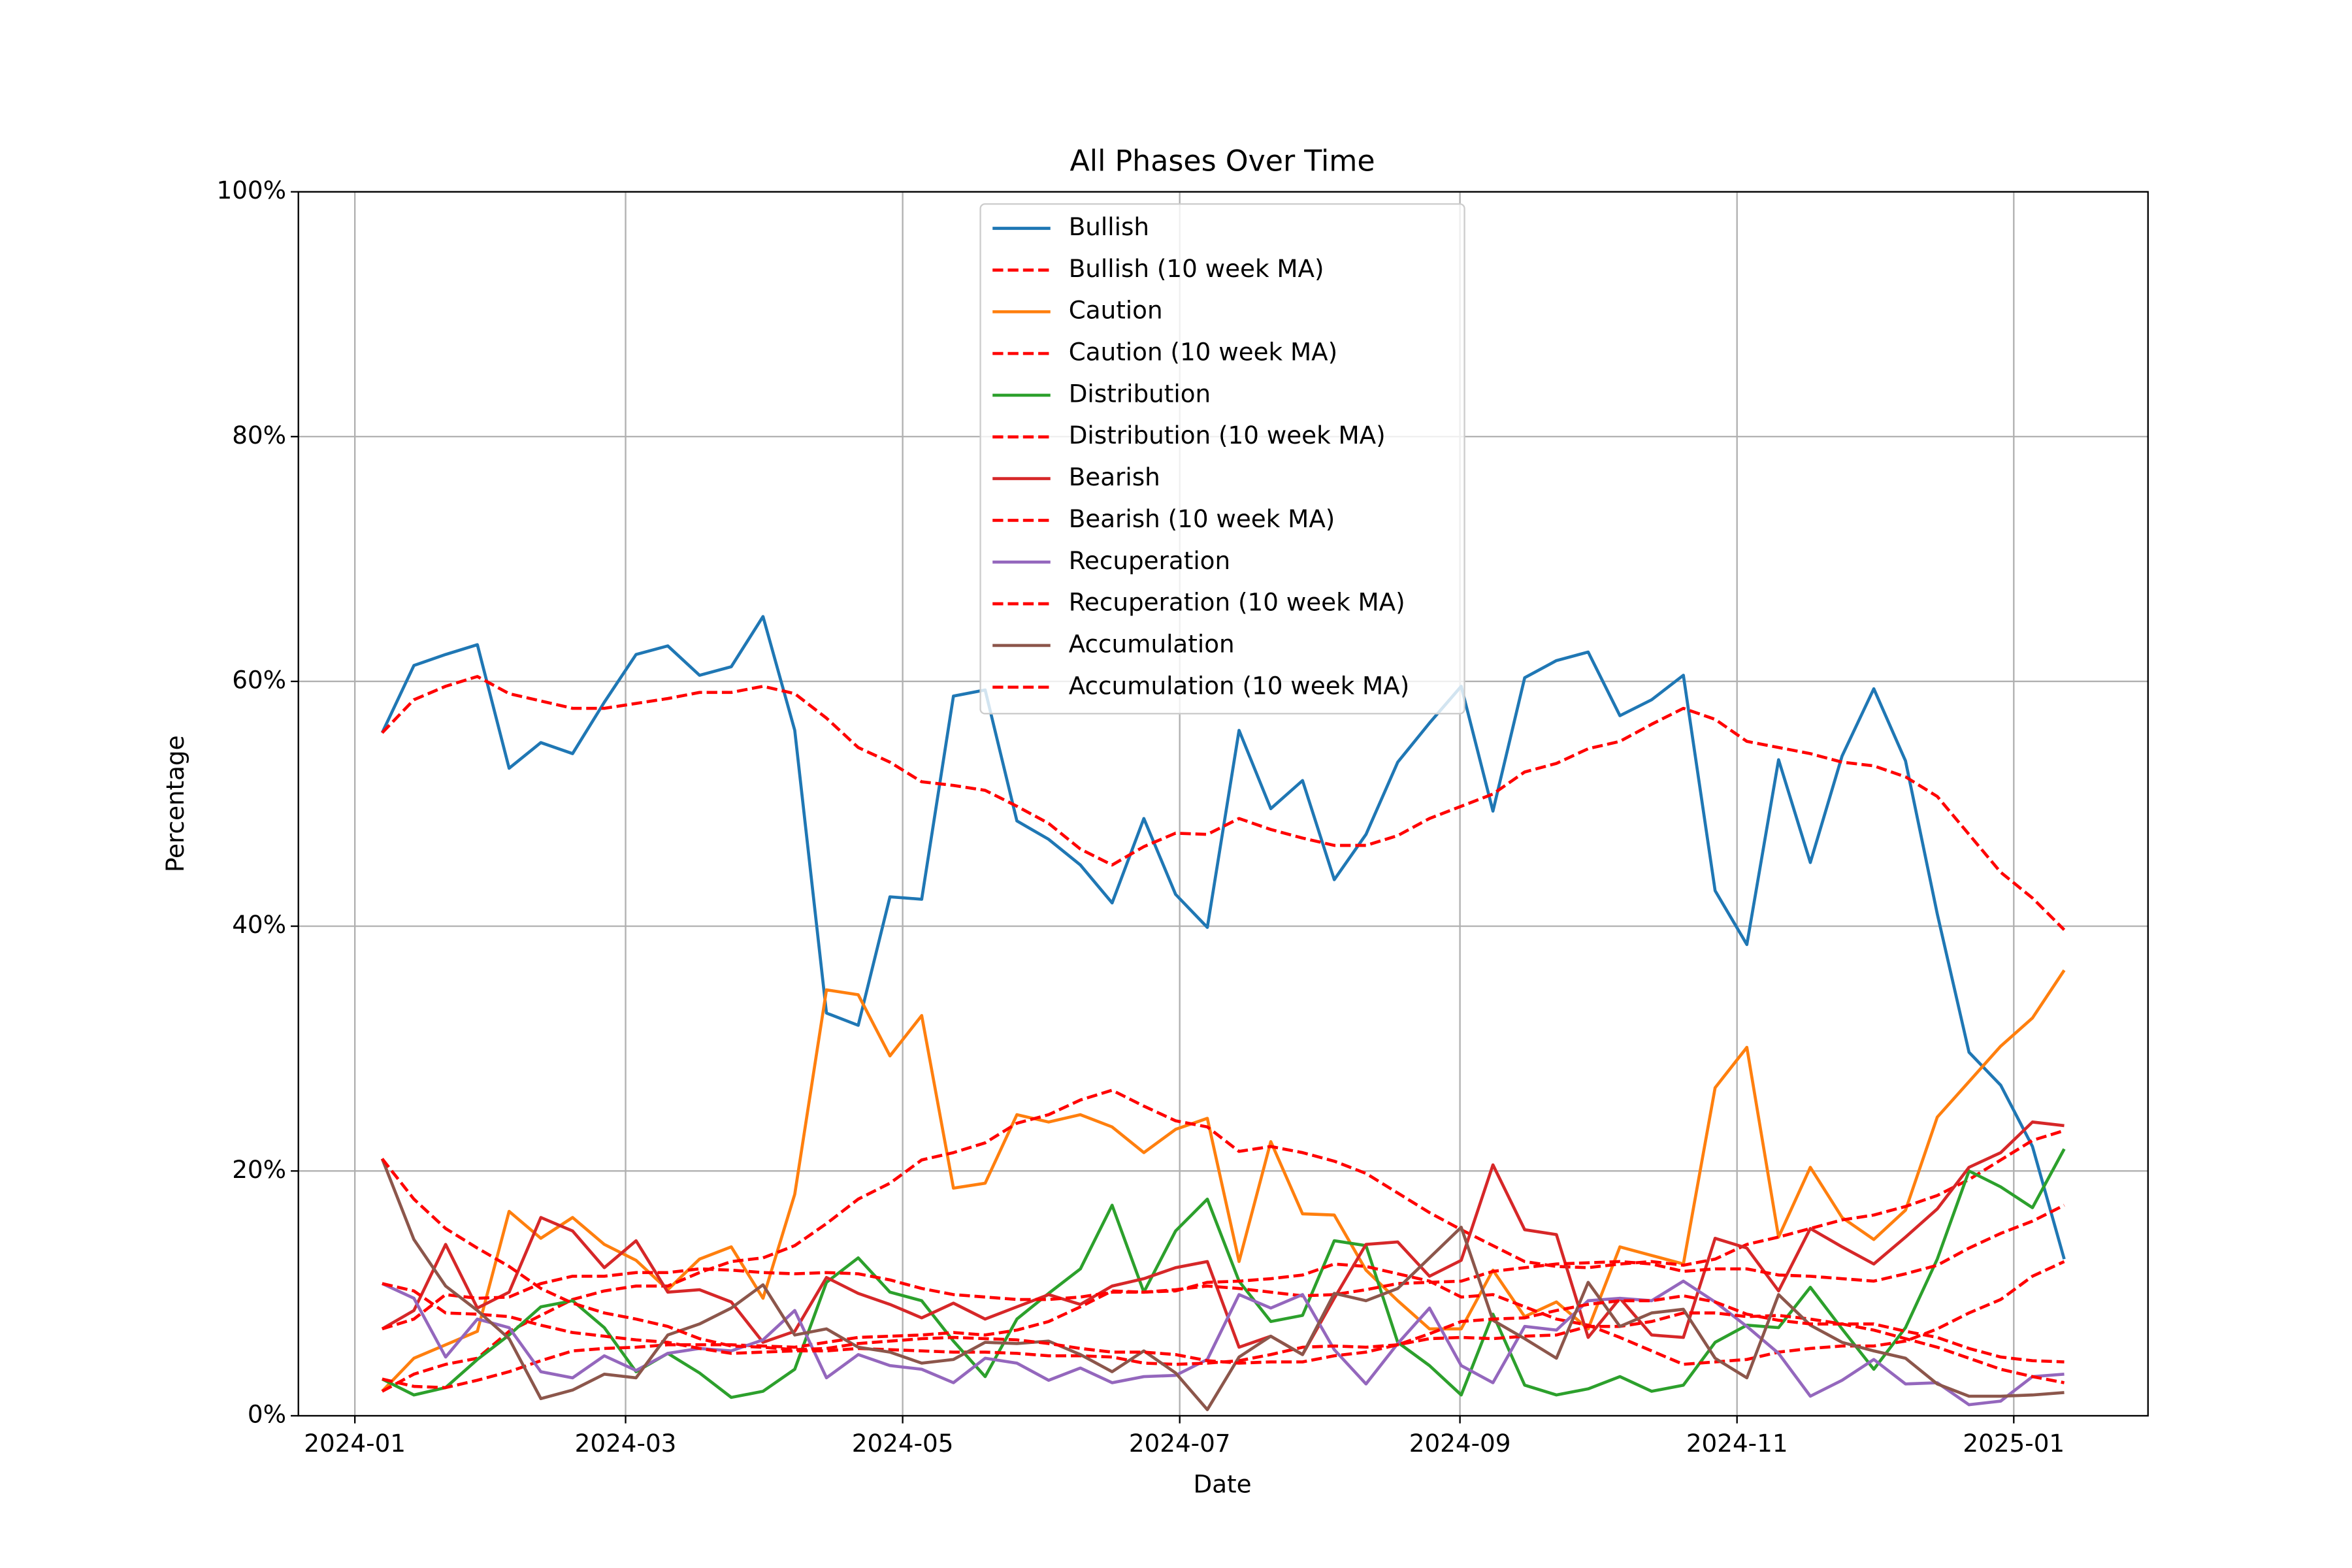  What do you see at coordinates (355, 1443) in the screenshot?
I see `x-tick-label: 2024-01` at bounding box center [355, 1443].